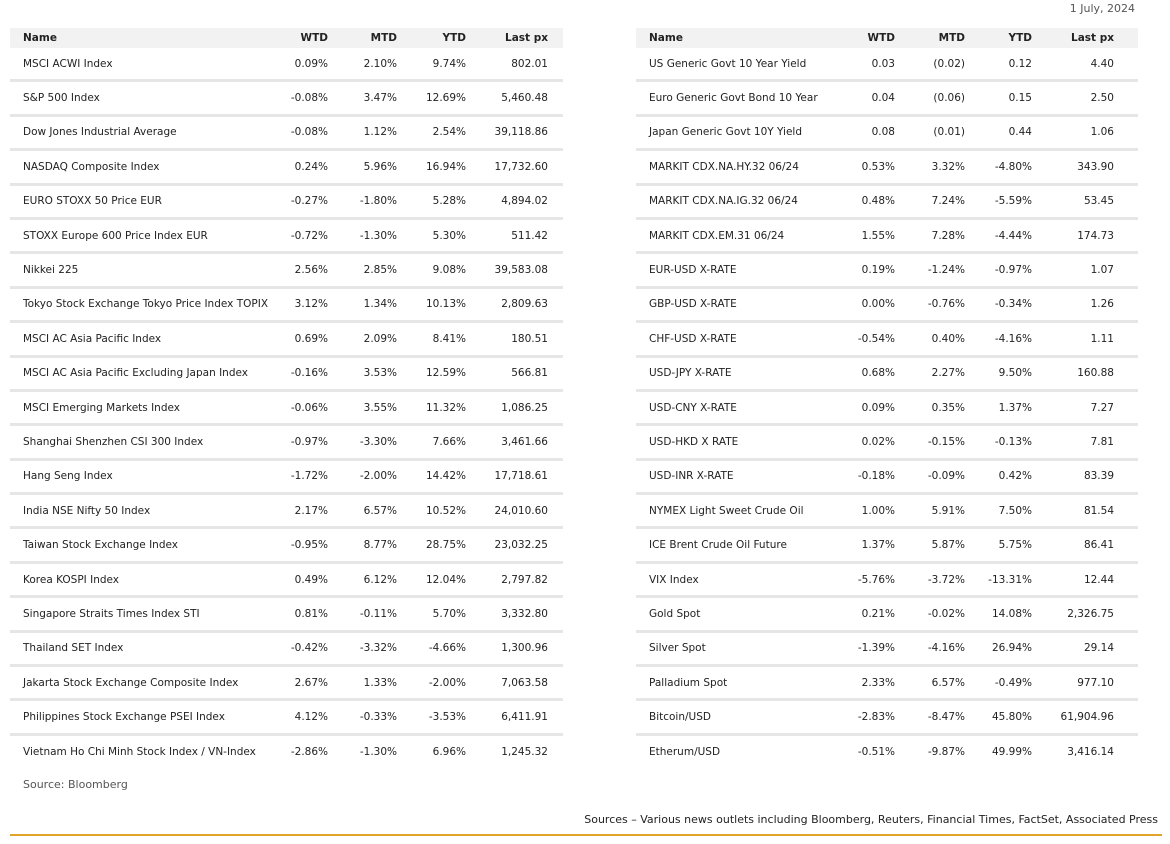  Describe the element at coordinates (92, 201) in the screenshot. I see `row-name: EURO STOXX 50 Price EUR` at that location.